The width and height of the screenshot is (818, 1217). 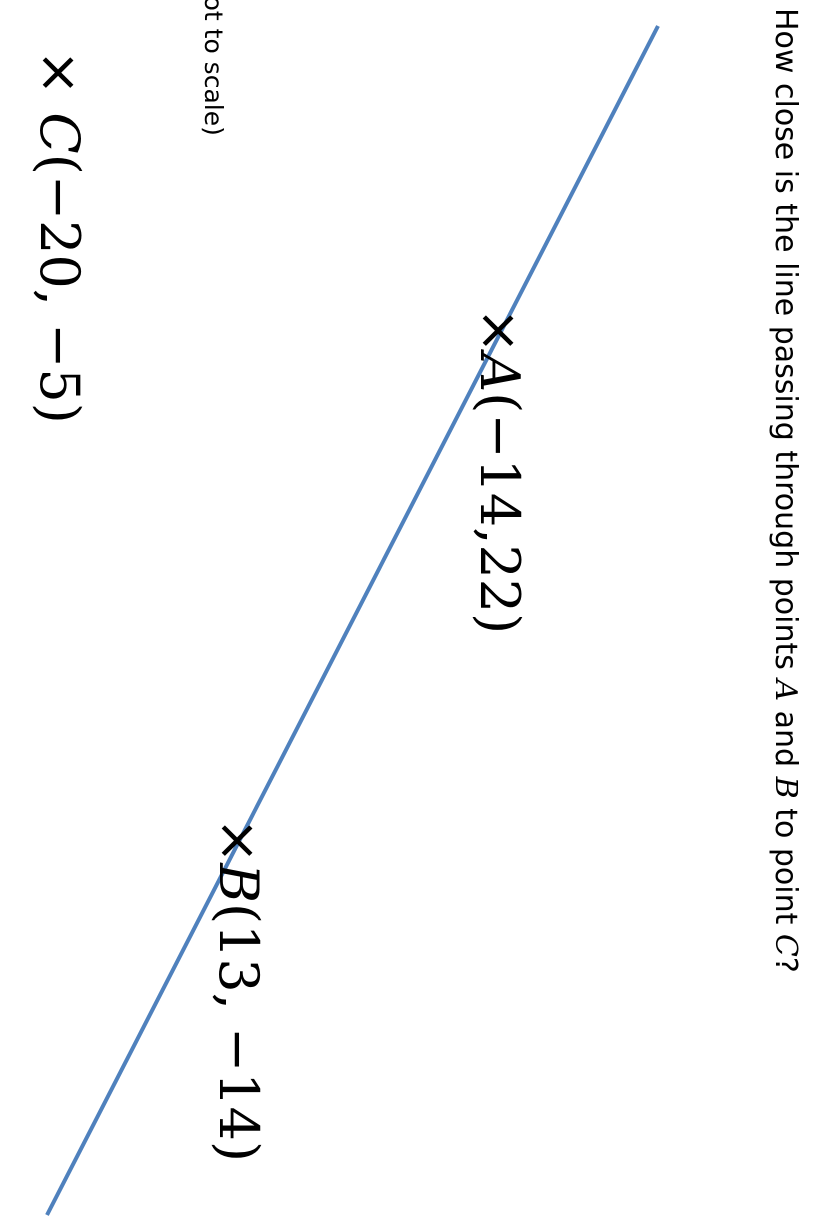 I want to click on point-a-label: ×A(−14,22), so click(x=499, y=471).